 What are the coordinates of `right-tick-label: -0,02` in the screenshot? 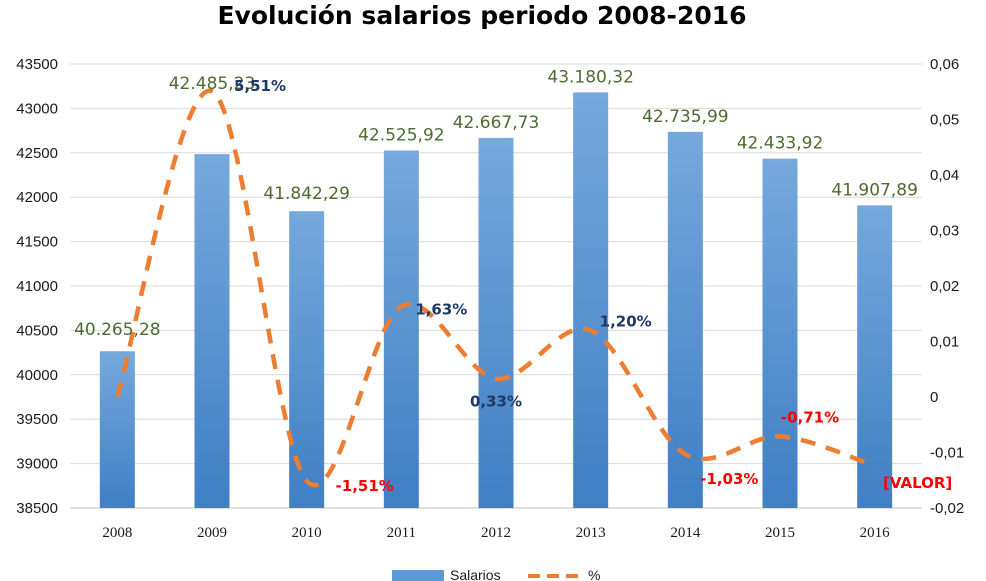 It's located at (947, 508).